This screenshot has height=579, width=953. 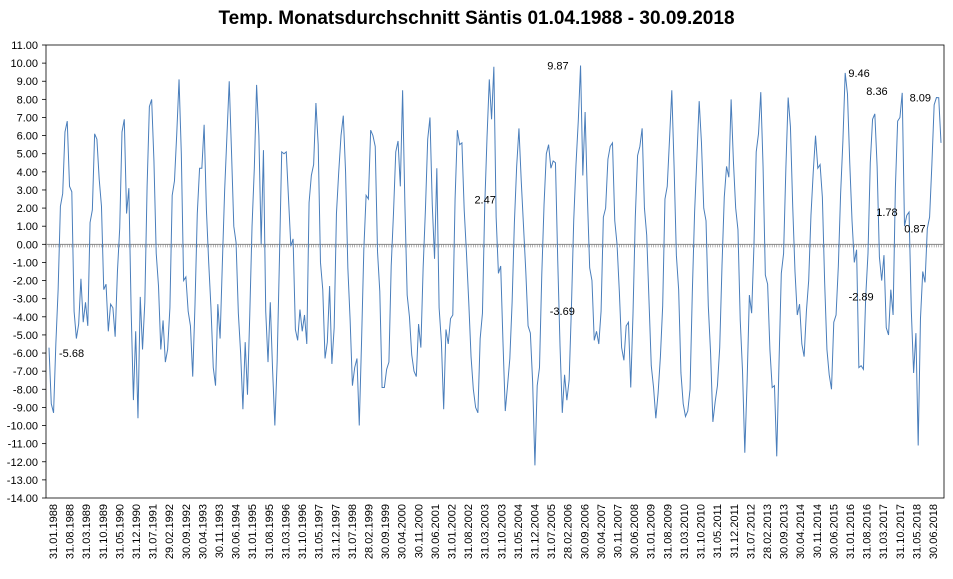 I want to click on x-tick-label: 31.08.2016, so click(x=868, y=531).